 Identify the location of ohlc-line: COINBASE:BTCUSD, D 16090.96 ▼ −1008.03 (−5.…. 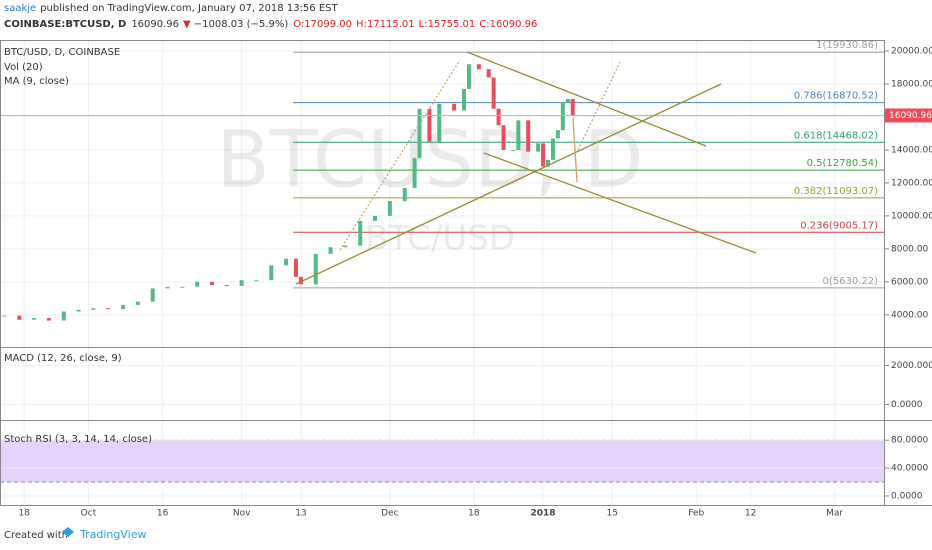
(270, 24).